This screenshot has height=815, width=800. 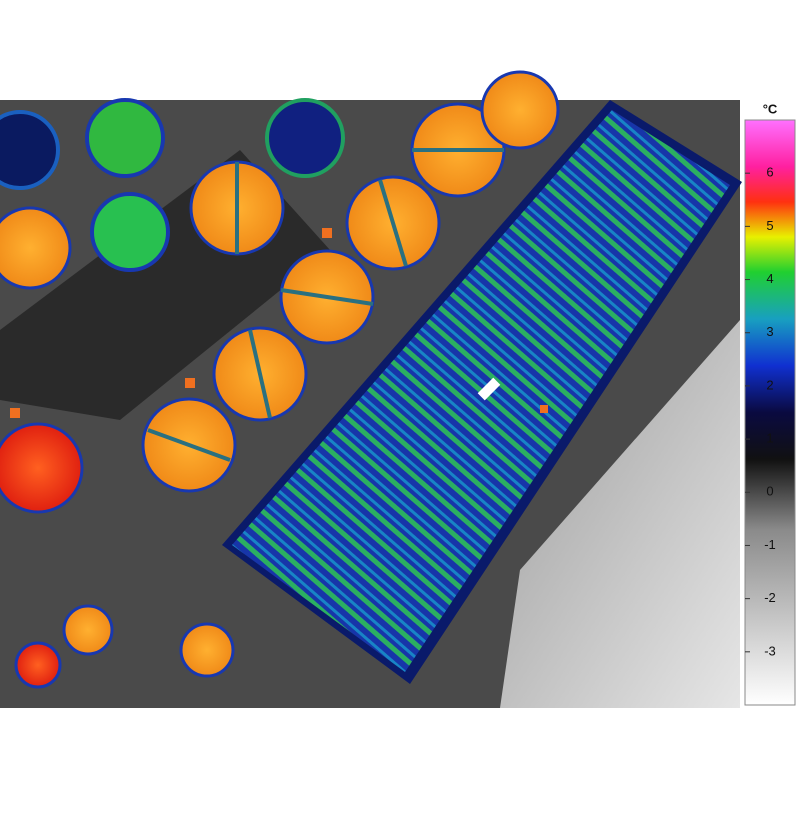 What do you see at coordinates (769, 384) in the screenshot?
I see `colorbar-tick-label: 2` at bounding box center [769, 384].